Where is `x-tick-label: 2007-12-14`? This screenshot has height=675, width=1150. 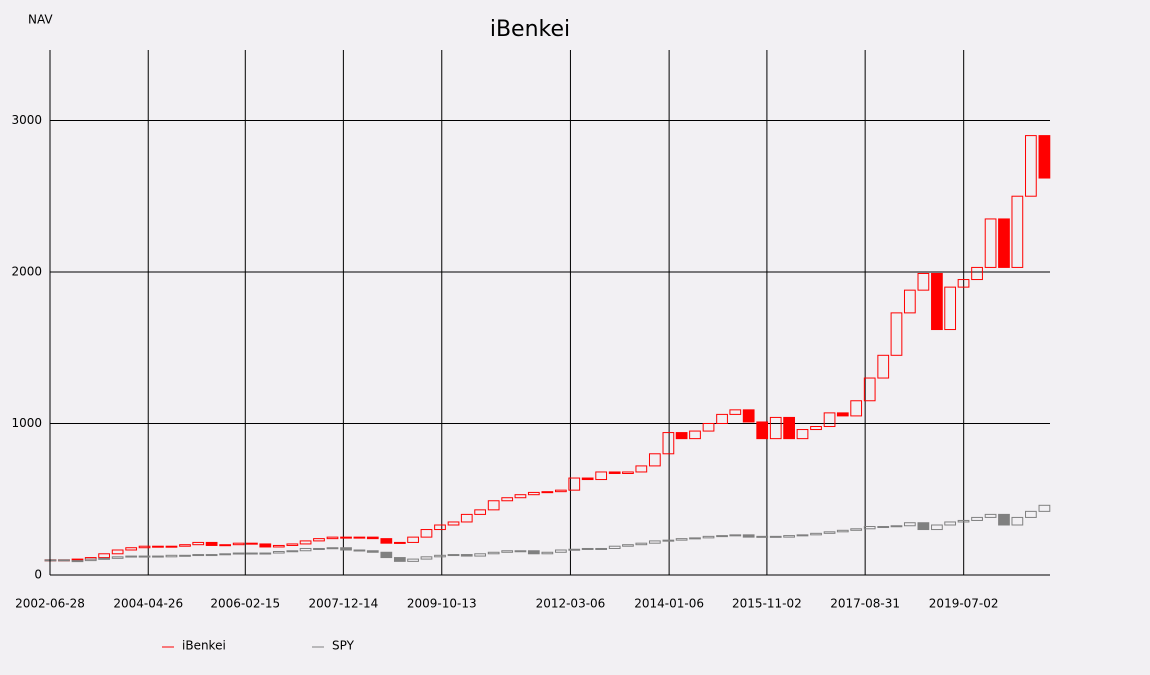 x-tick-label: 2007-12-14 is located at coordinates (344, 604).